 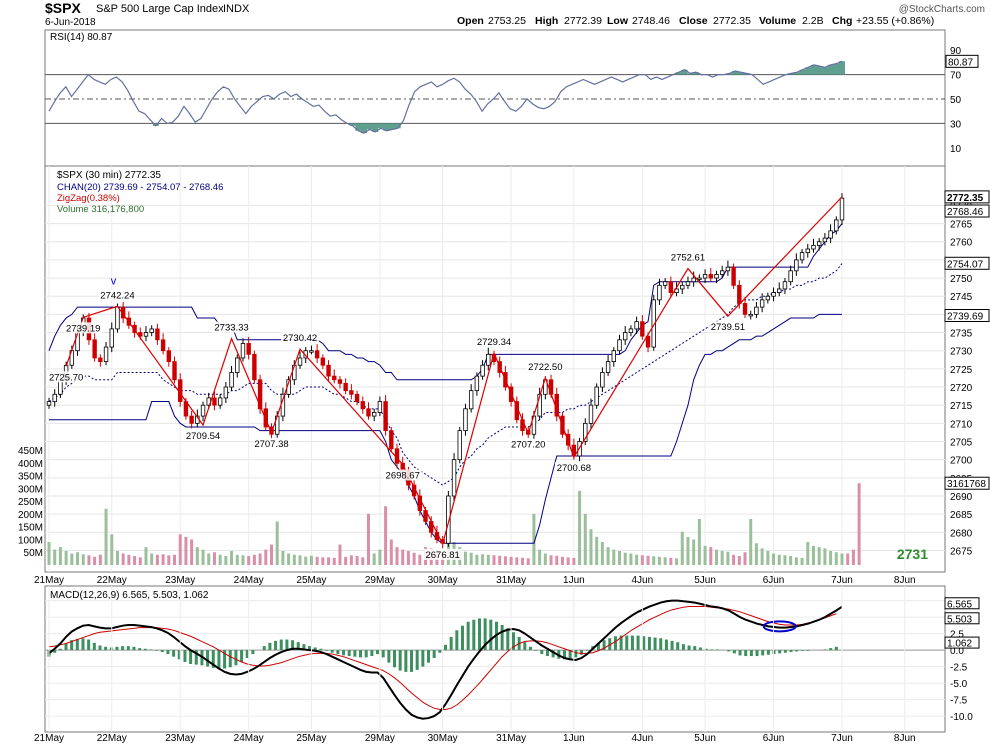 What do you see at coordinates (511, 738) in the screenshot?
I see `macd-x-label: 31May` at bounding box center [511, 738].